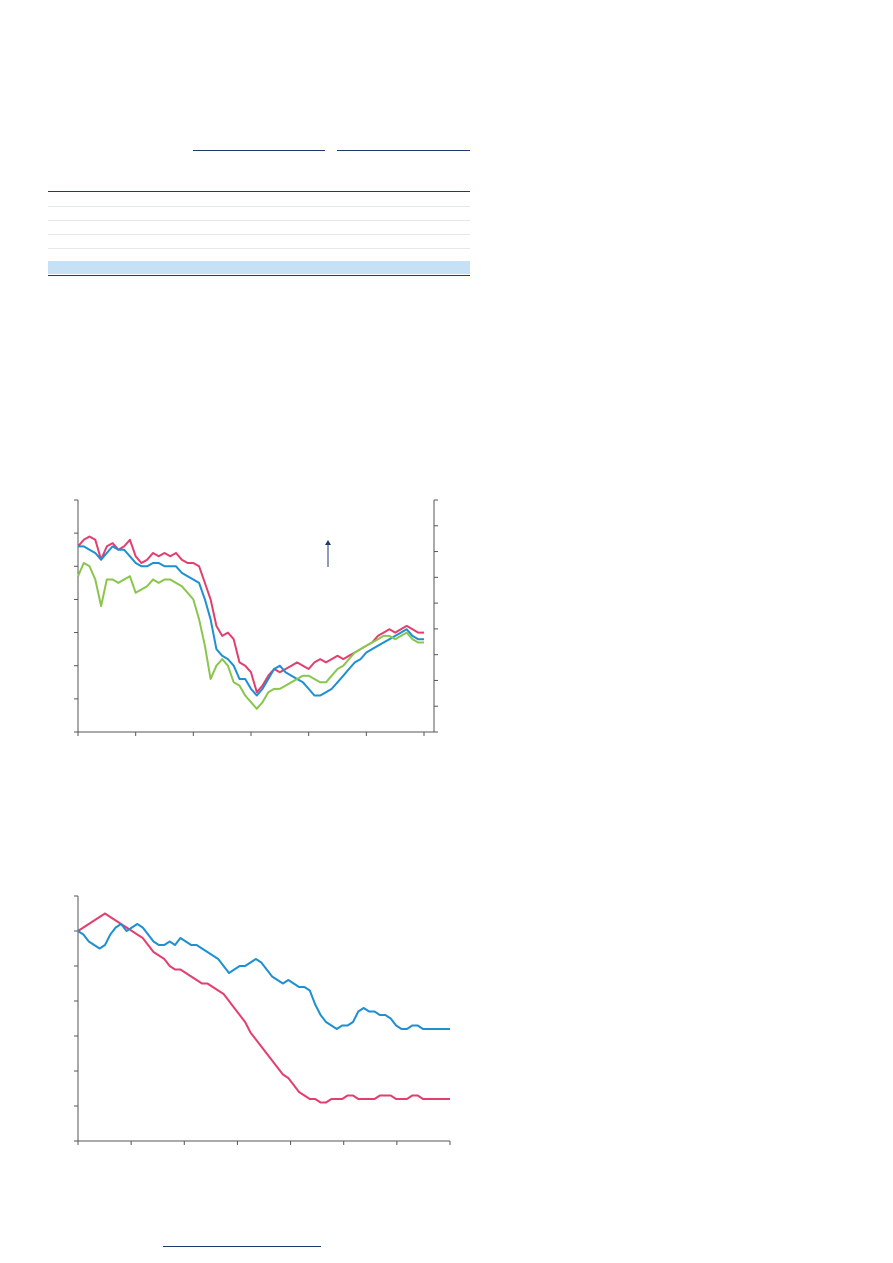  What do you see at coordinates (259, 267) in the screenshot?
I see `table-row-highlighted` at bounding box center [259, 267].